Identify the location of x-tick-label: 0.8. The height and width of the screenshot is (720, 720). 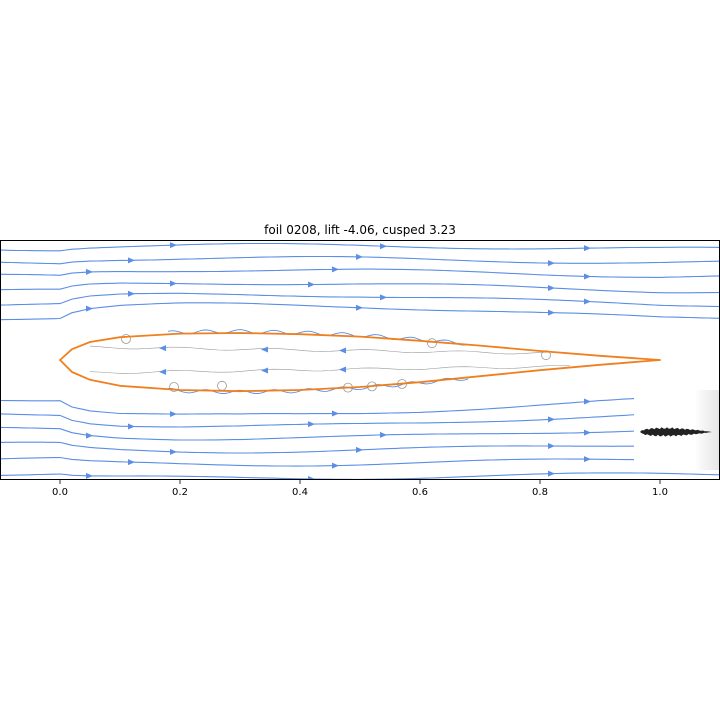
(540, 492).